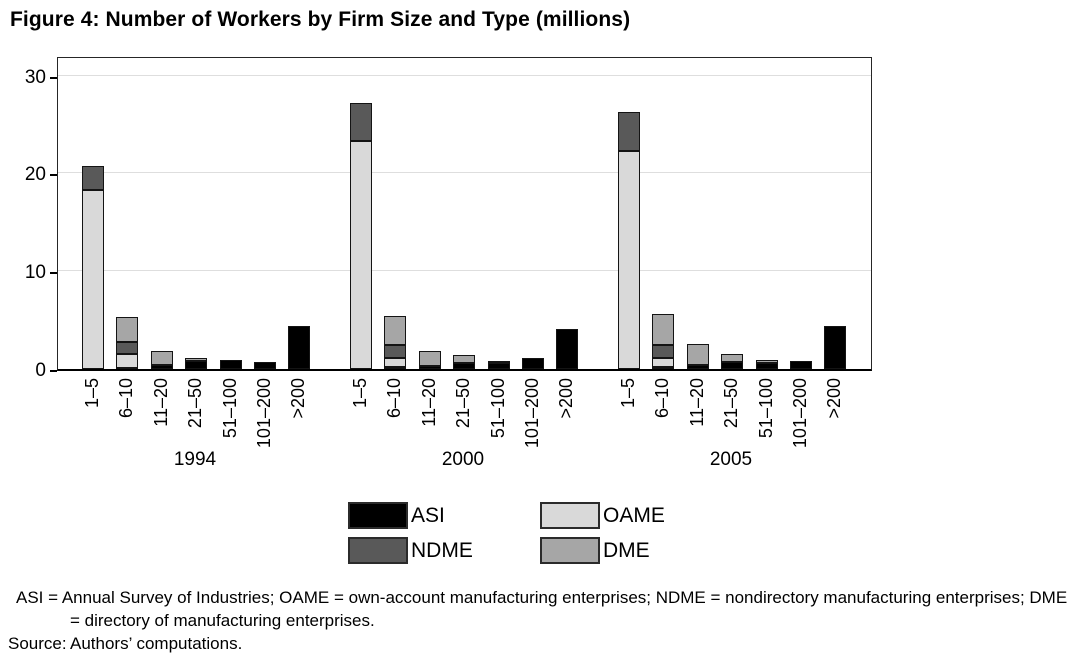  What do you see at coordinates (506, 533) in the screenshot?
I see `legend: ASI OAME NDME DME` at bounding box center [506, 533].